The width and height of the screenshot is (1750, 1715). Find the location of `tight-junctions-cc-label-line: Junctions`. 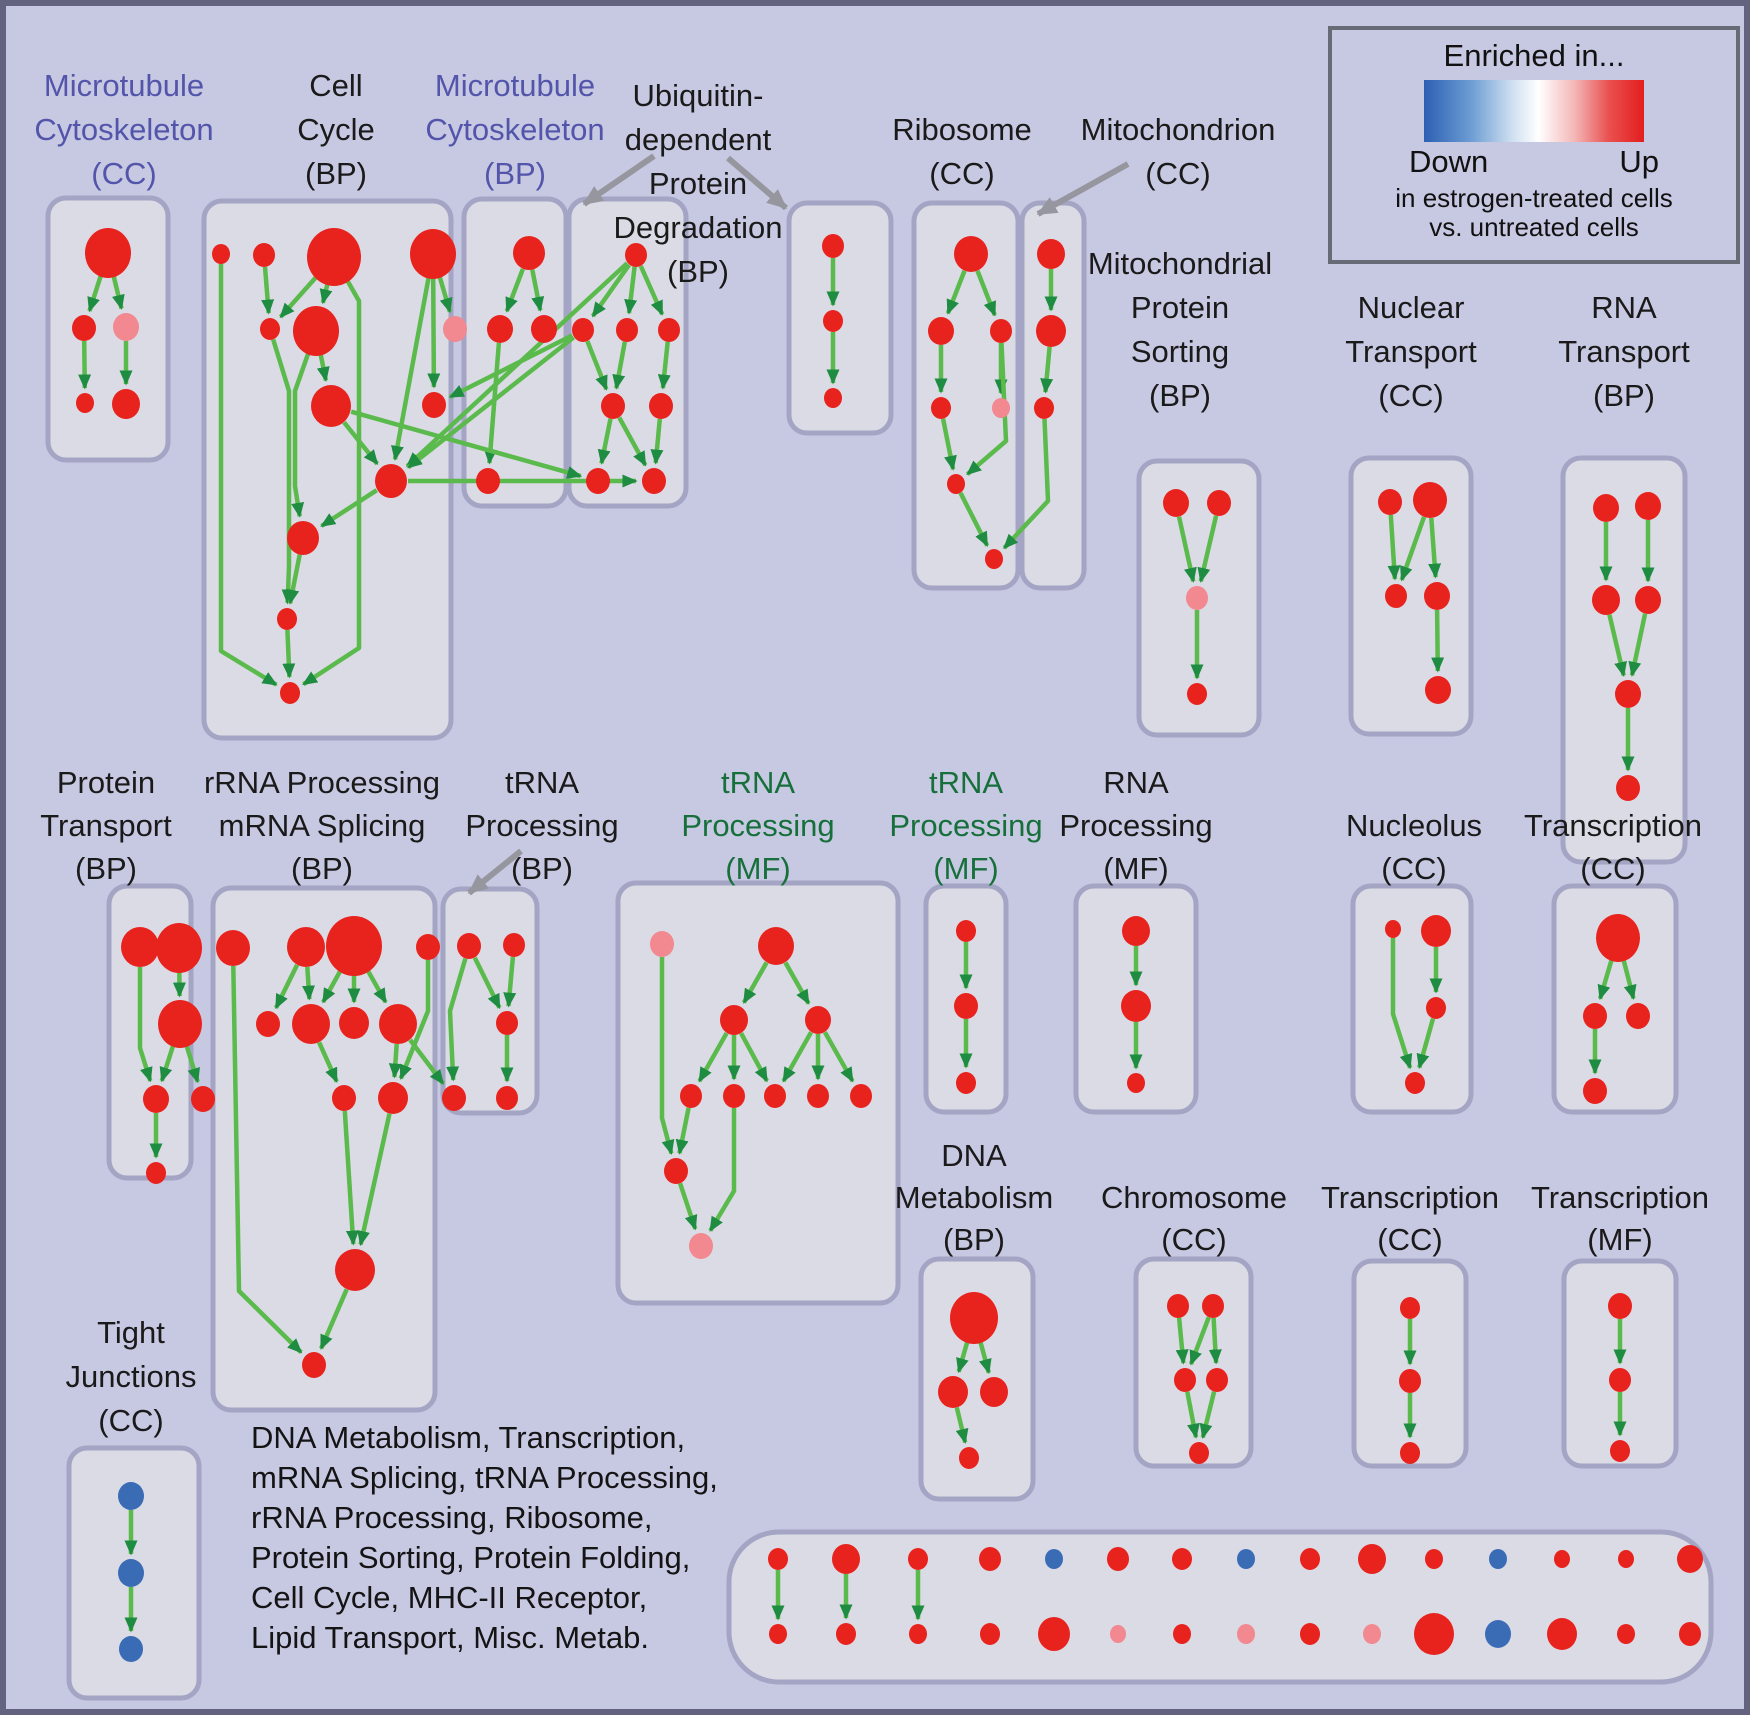

tight-junctions-cc-label-line: Junctions is located at coordinates (131, 1376).